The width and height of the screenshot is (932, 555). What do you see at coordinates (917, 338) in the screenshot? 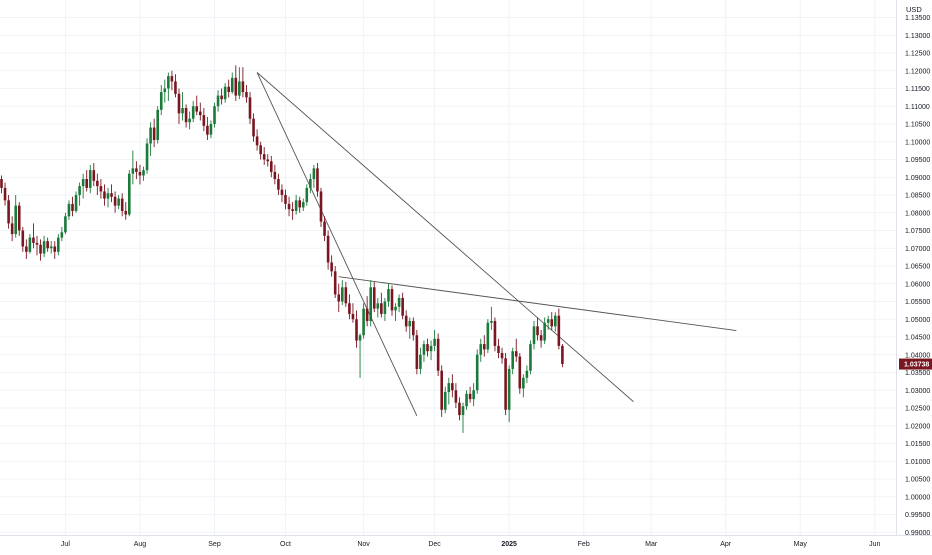
I see `price-tick-label: 1.04500` at bounding box center [917, 338].